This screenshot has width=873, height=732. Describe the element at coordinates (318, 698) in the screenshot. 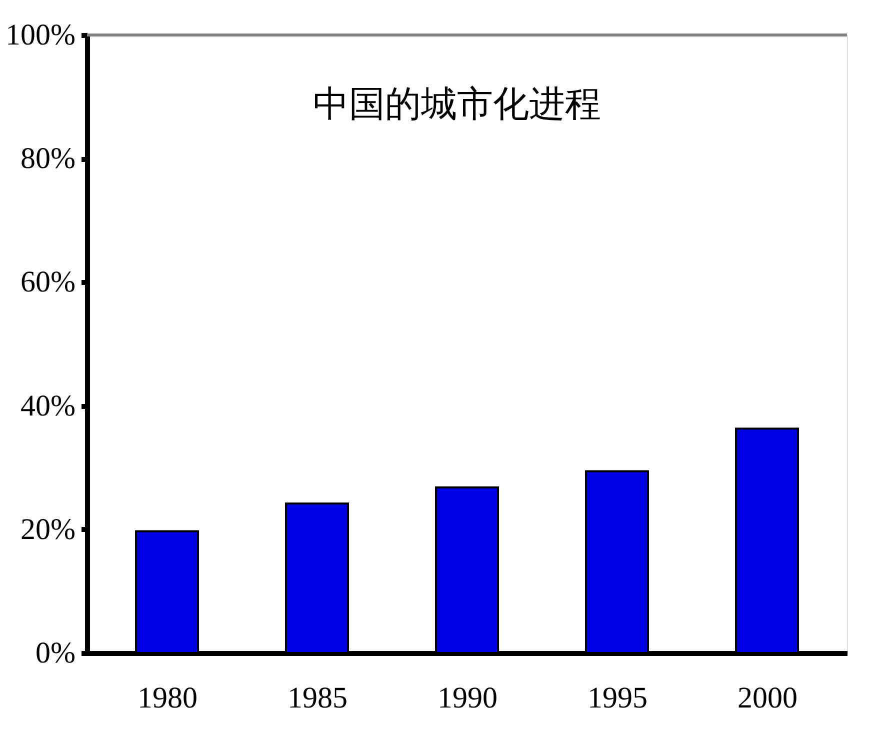

I see `x-tick-label: 1985` at that location.